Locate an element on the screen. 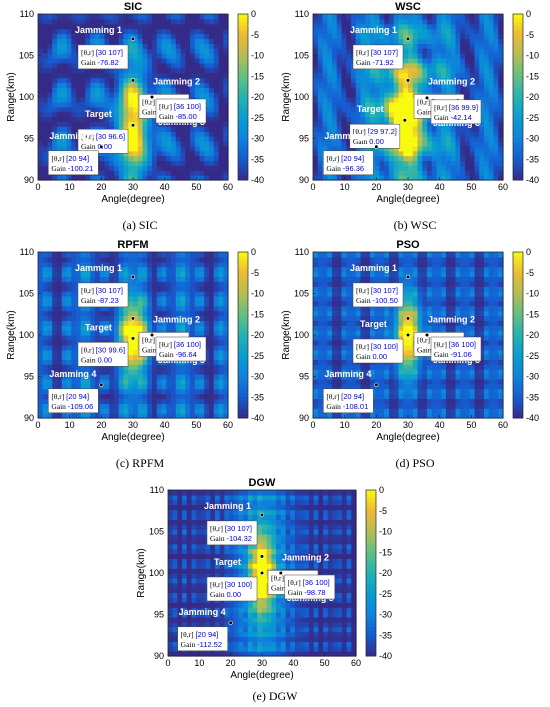 This screenshot has height=707, width=550. datatip: [θ,r] [20 94]Gain -112.52 is located at coordinates (202, 639).